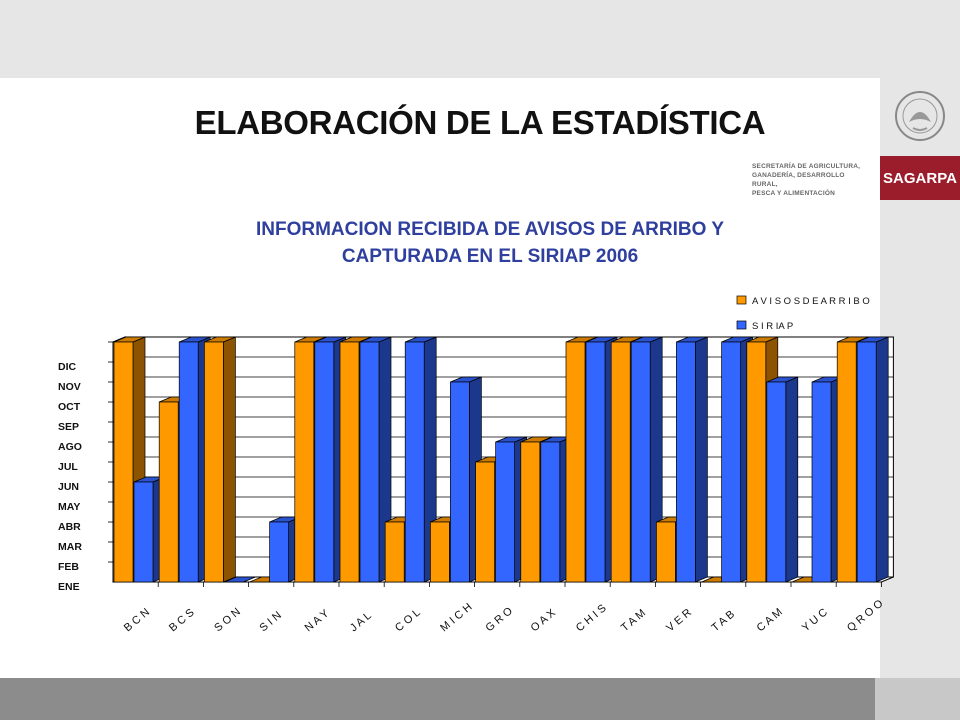  I want to click on x-tick-label: O A X, so click(544, 621).